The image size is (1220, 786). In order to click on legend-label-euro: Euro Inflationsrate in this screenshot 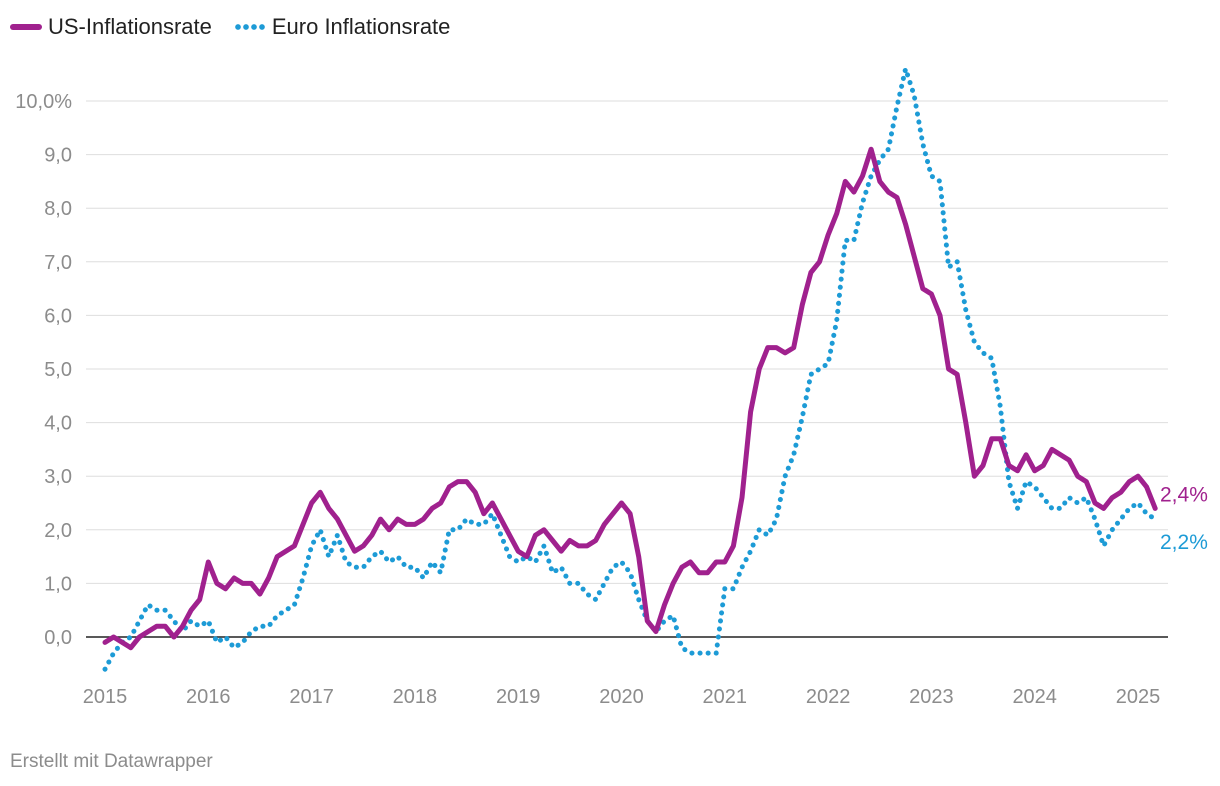, I will do `click(361, 26)`.